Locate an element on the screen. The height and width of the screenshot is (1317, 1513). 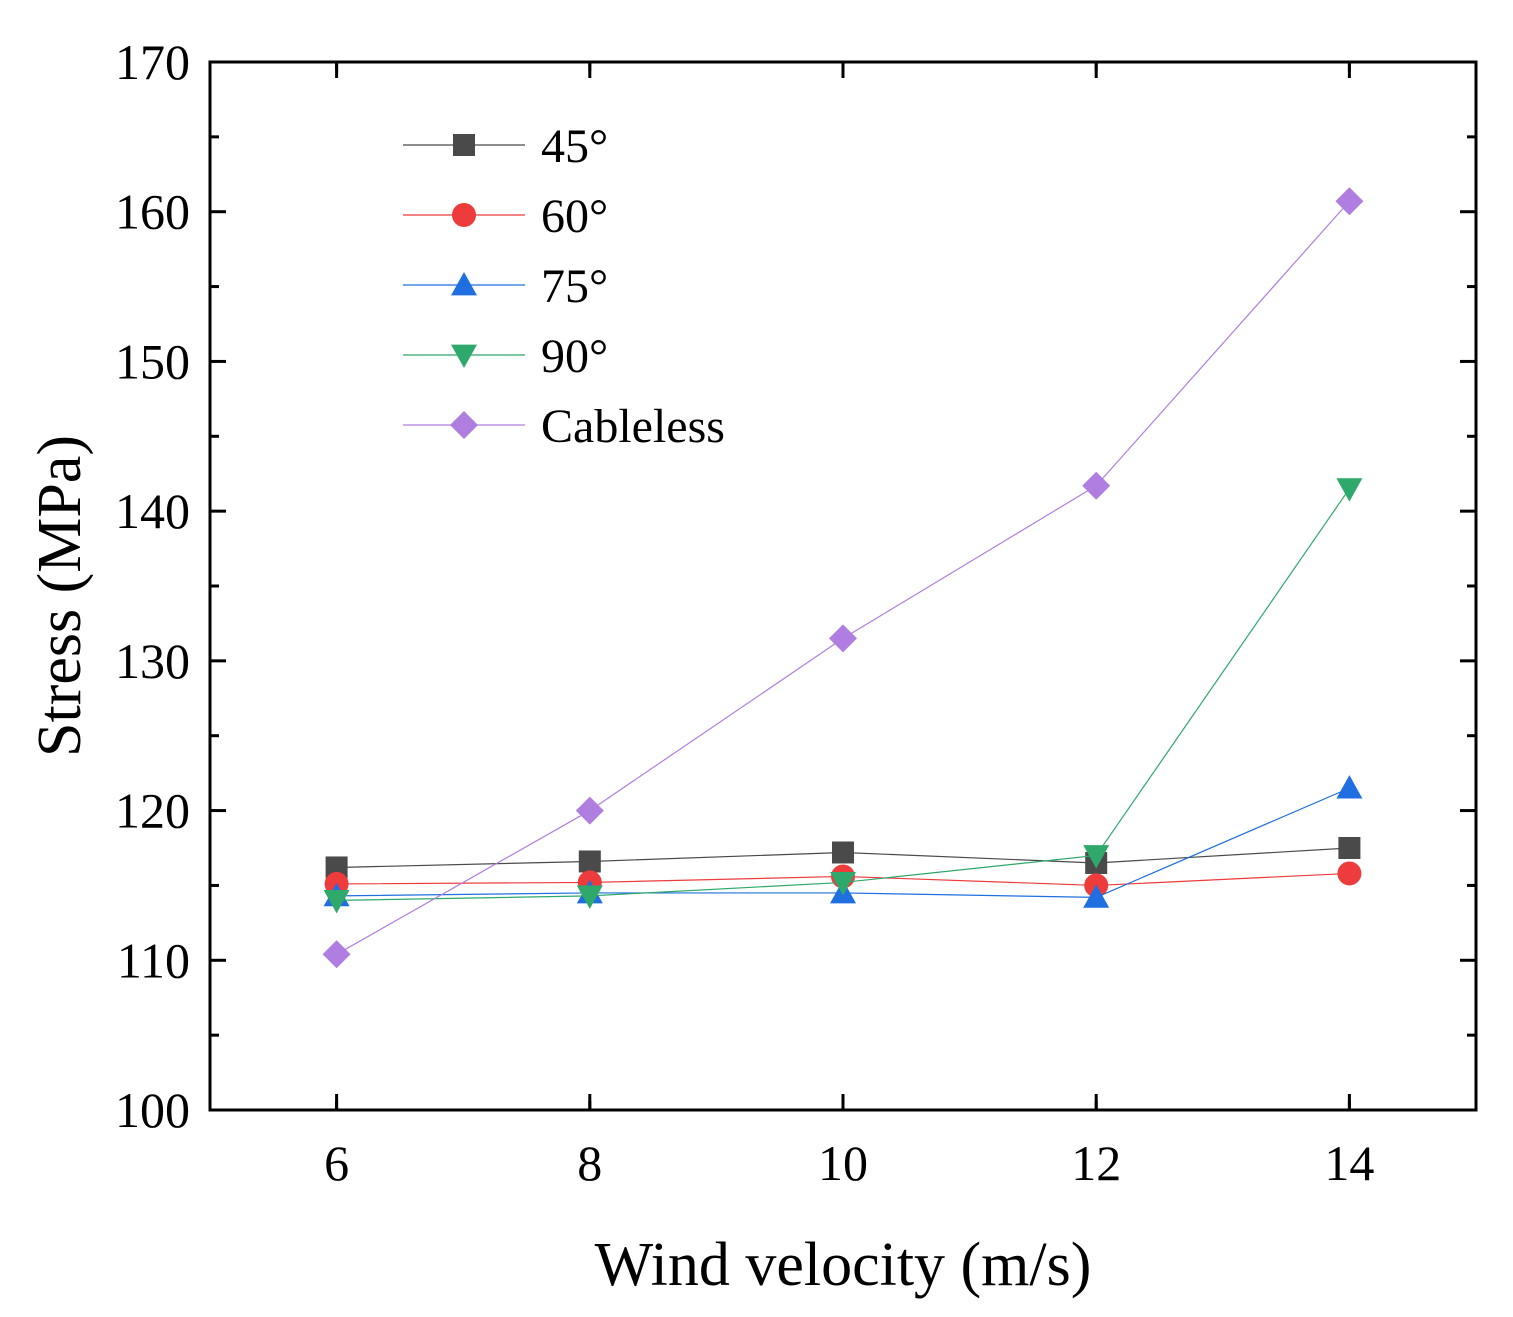
x-axis-title: Wind velocity (m/s) is located at coordinates (843, 1265).